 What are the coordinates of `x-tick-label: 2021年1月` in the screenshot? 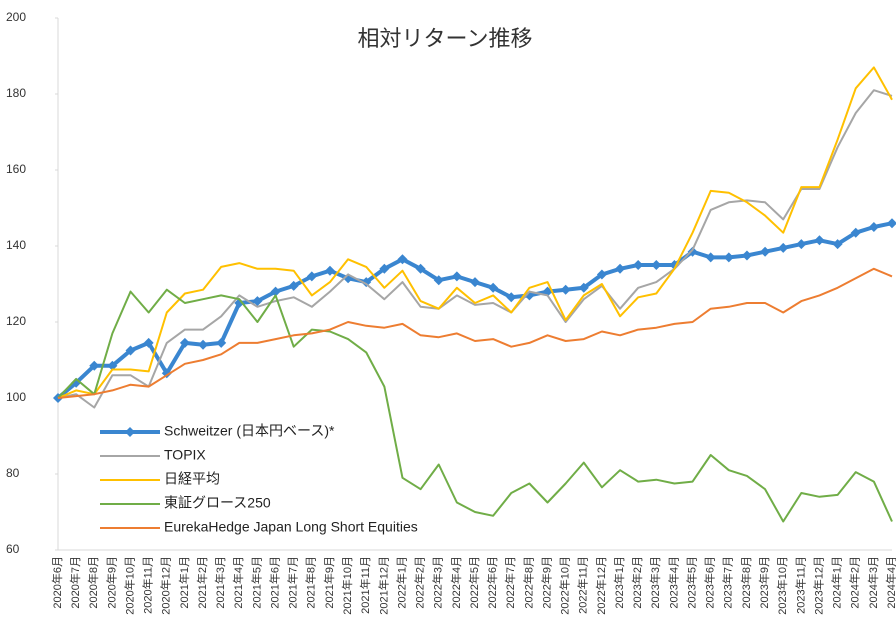 It's located at (184, 582).